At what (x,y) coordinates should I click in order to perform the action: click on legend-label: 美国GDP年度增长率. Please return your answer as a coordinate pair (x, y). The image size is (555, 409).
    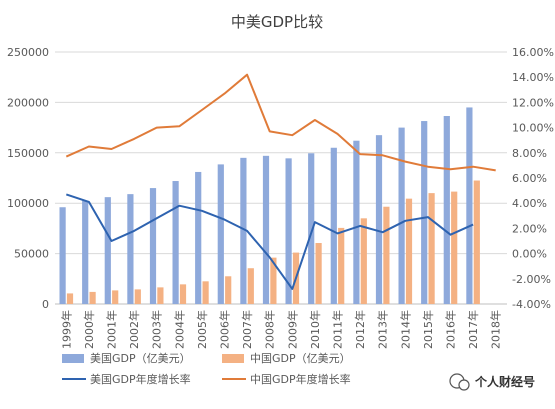
    Looking at the image, I should click on (140, 379).